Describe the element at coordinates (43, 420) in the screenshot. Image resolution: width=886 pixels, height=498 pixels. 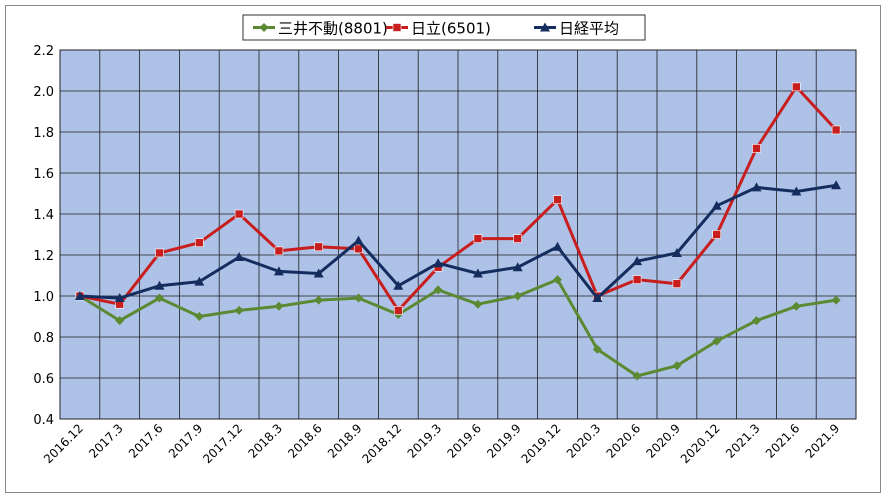
I see `y-tick-label: 0.4` at that location.